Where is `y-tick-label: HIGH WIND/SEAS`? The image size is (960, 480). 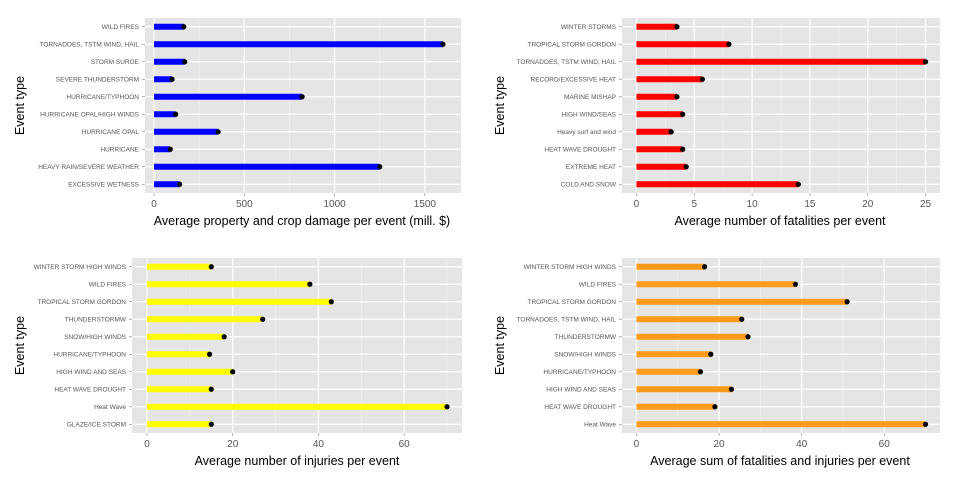 y-tick-label: HIGH WIND/SEAS is located at coordinates (588, 115).